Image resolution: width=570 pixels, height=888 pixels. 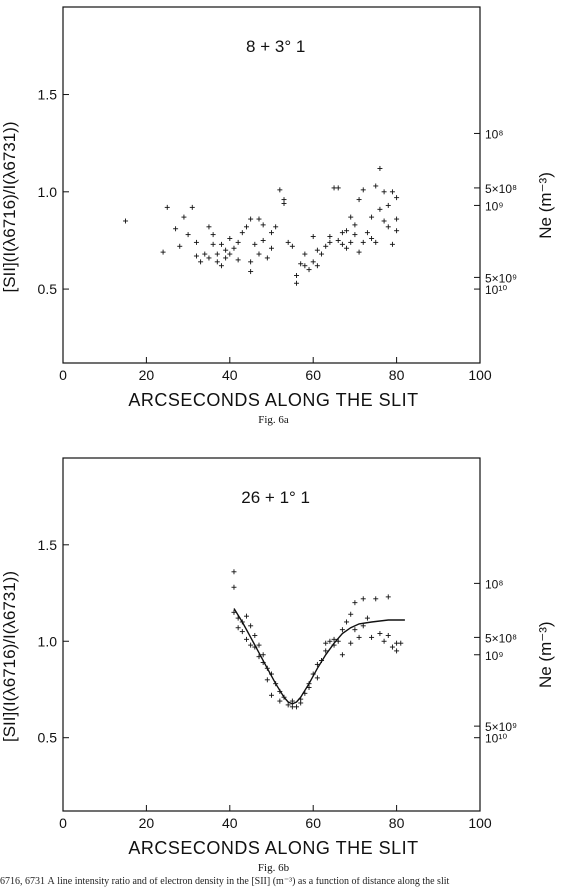 What do you see at coordinates (501, 727) in the screenshot?
I see `ne-tick-label: 5×10⁹` at bounding box center [501, 727].